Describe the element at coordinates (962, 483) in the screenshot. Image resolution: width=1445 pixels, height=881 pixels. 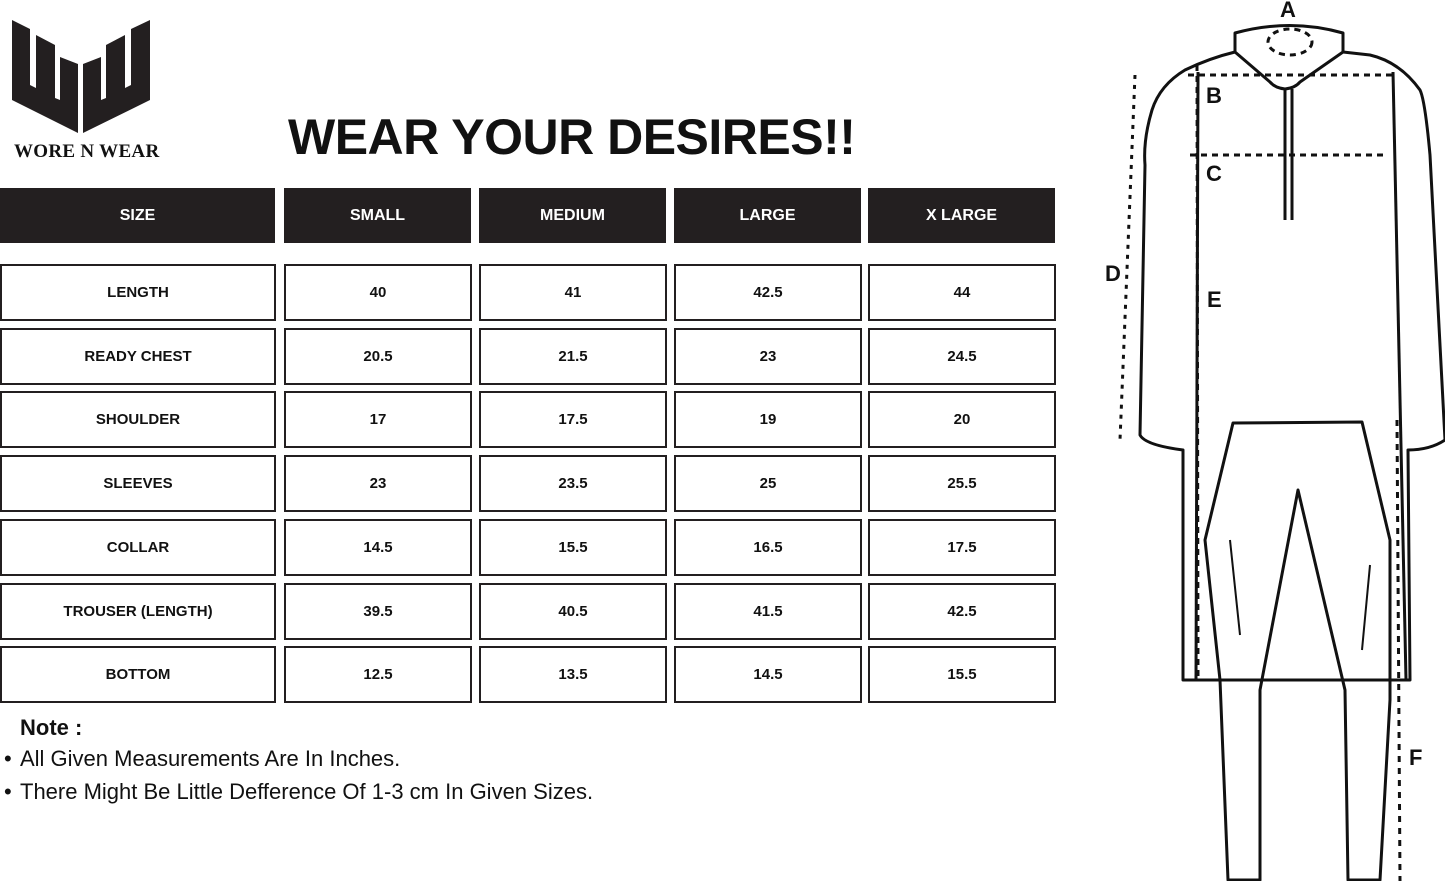
I see `table-cell: 25.5` at that location.